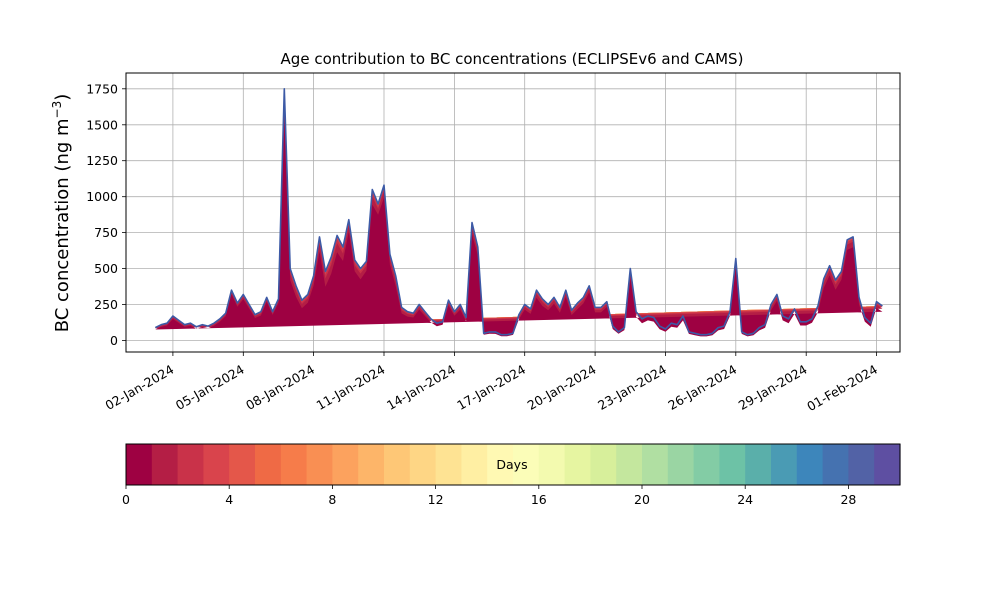 This screenshot has height=600, width=1000. Describe the element at coordinates (562, 387) in the screenshot. I see `x-tick-label: 20-Jan-2024` at that location.